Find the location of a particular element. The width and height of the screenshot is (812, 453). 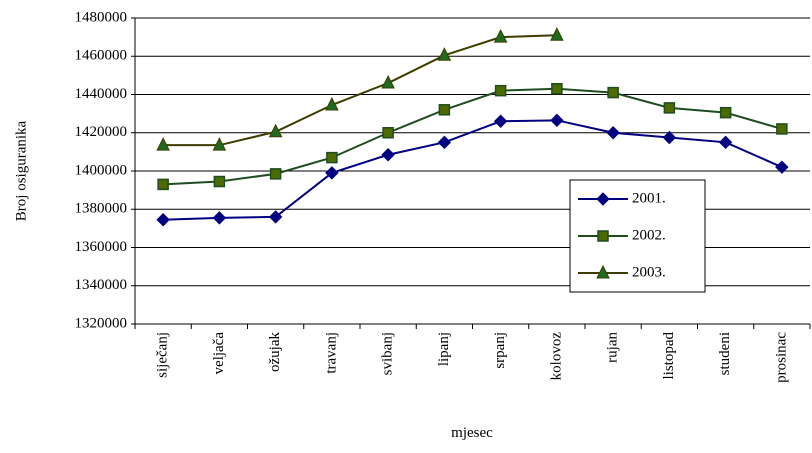

y-tick-label: 1320000 is located at coordinates (101, 323).